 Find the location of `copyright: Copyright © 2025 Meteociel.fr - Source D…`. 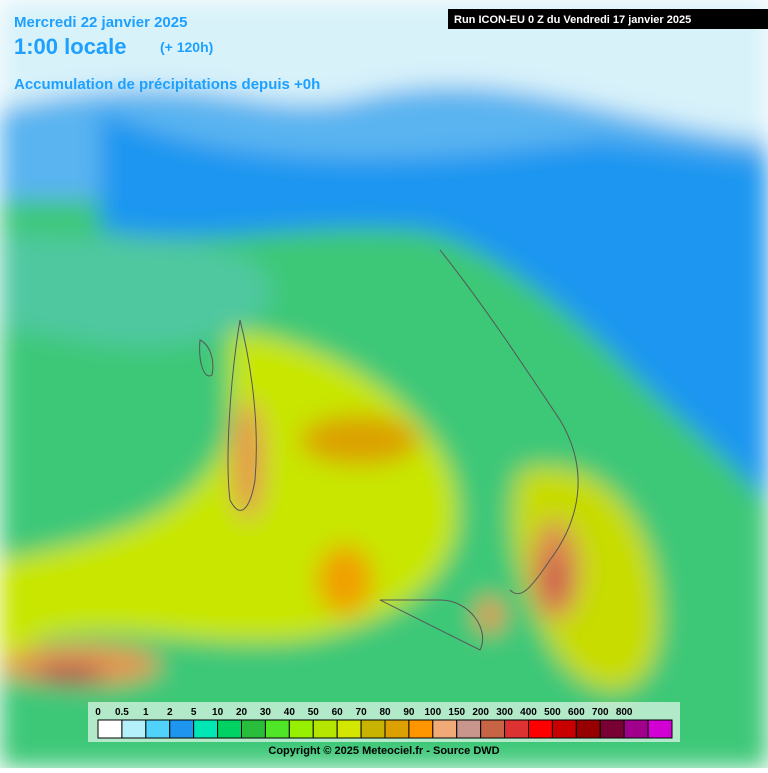

copyright: Copyright © 2025 Meteociel.fr - Source D… is located at coordinates (383, 751).